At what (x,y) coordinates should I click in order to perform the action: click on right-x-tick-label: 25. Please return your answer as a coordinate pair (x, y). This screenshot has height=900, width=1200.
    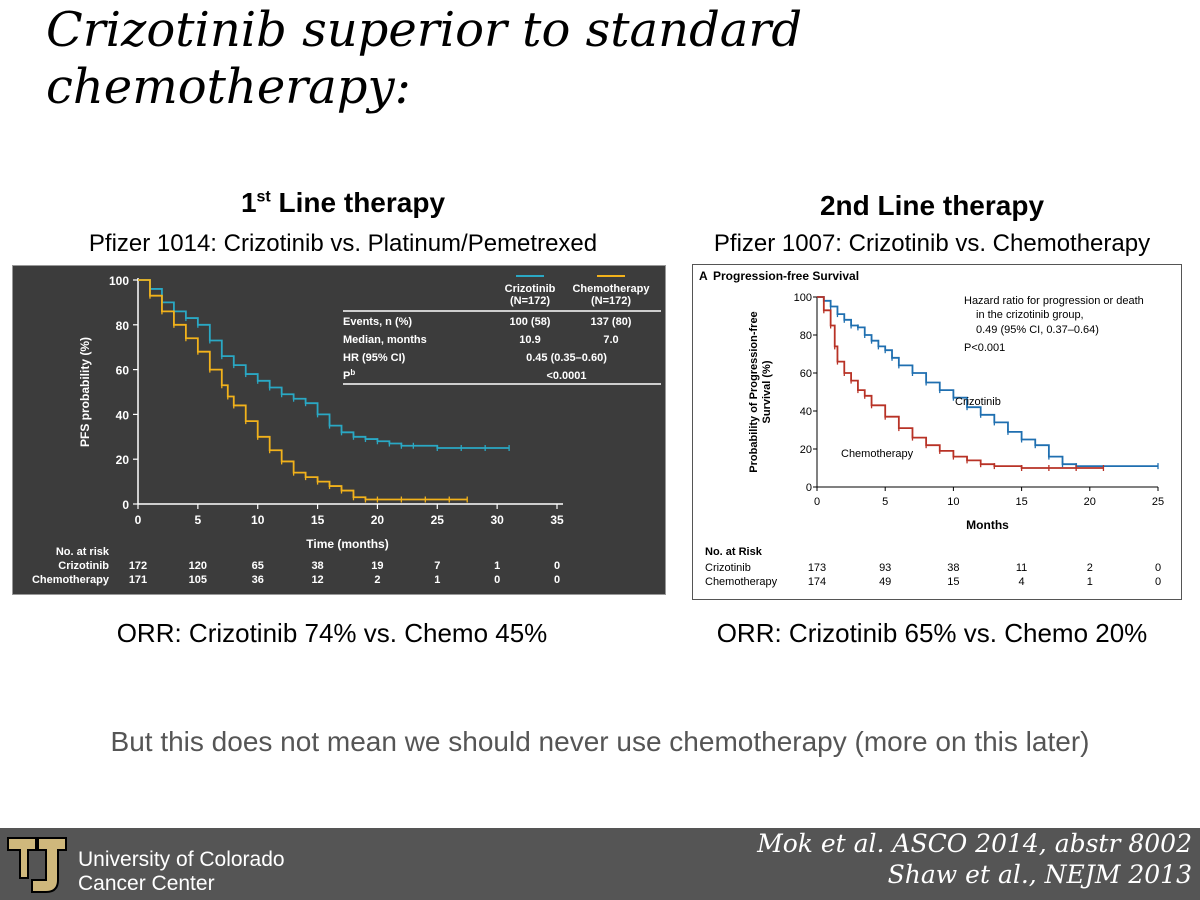
    Looking at the image, I should click on (1158, 502).